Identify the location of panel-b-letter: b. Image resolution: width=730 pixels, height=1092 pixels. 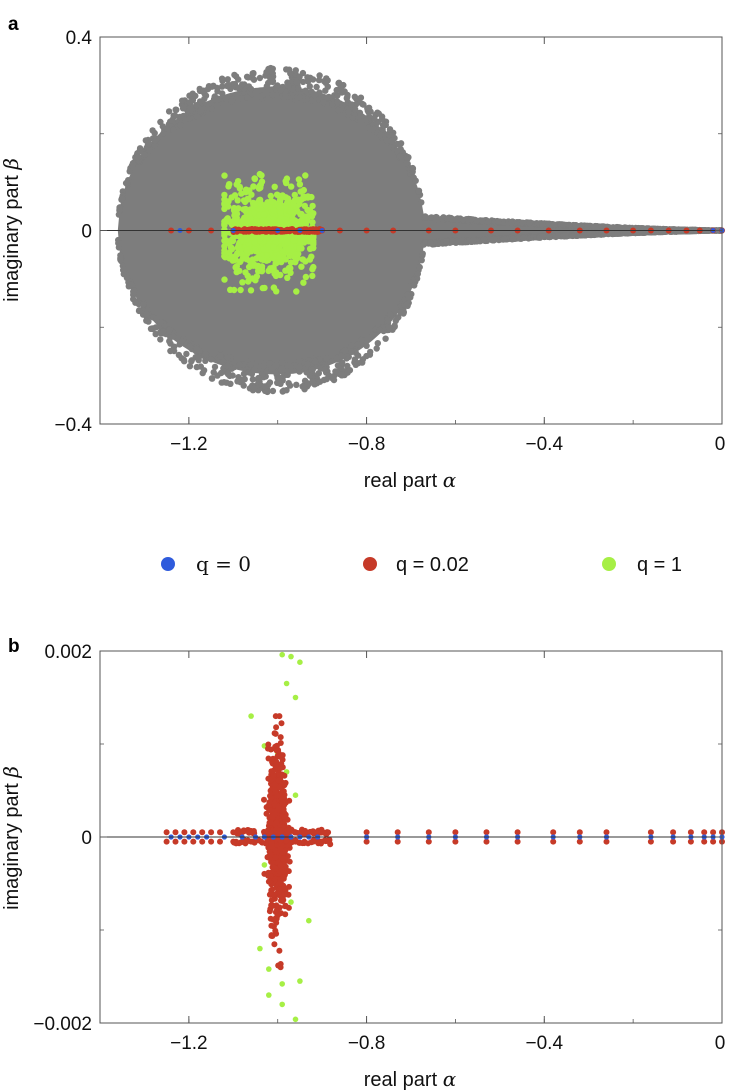
(14, 646).